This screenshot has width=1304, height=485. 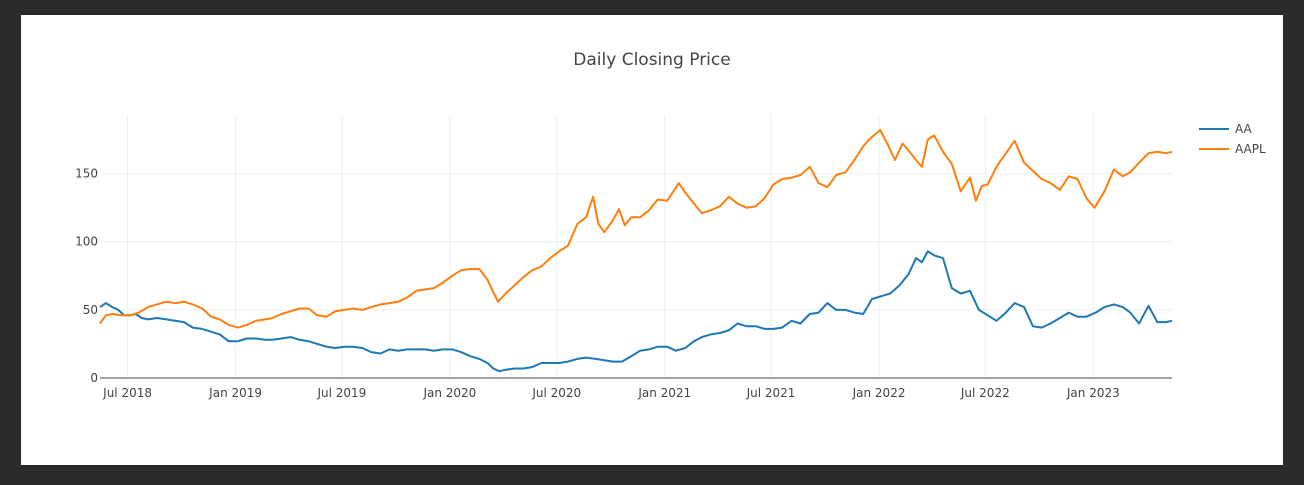 What do you see at coordinates (86, 242) in the screenshot?
I see `y-tick-label: 100` at bounding box center [86, 242].